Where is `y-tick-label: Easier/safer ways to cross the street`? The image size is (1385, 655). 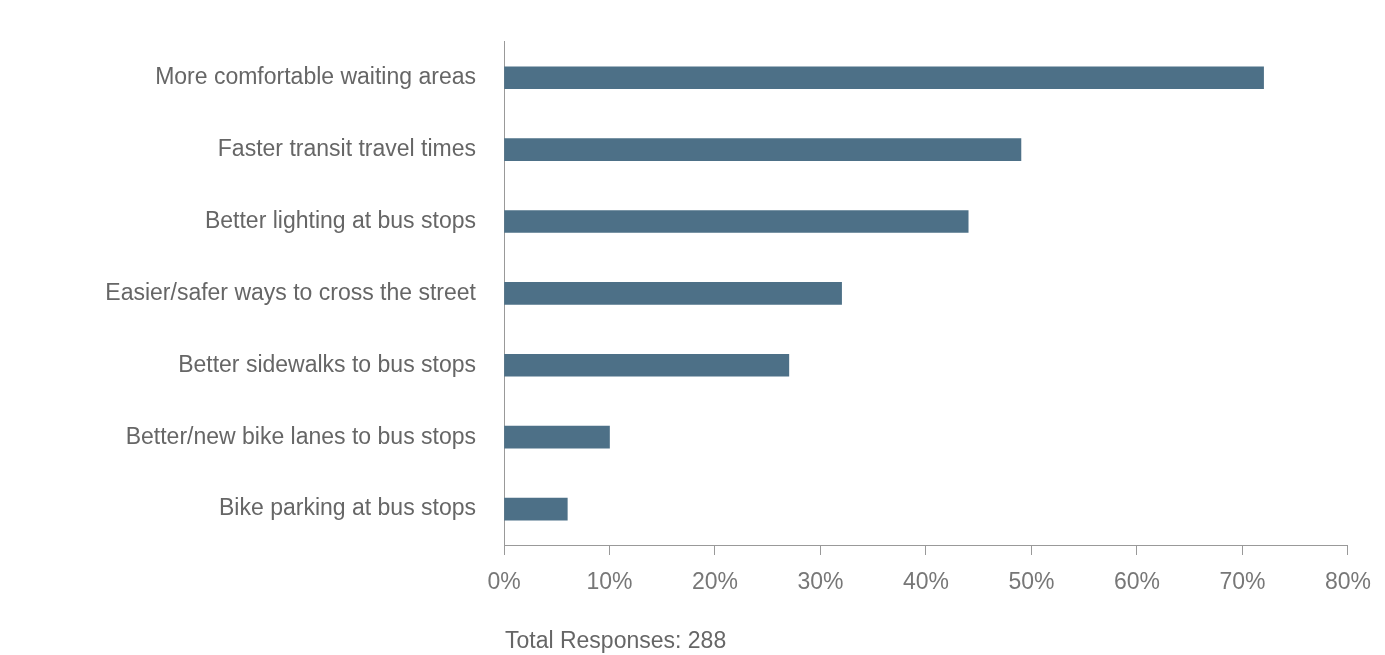 y-tick-label: Easier/safer ways to cross the street is located at coordinates (291, 291).